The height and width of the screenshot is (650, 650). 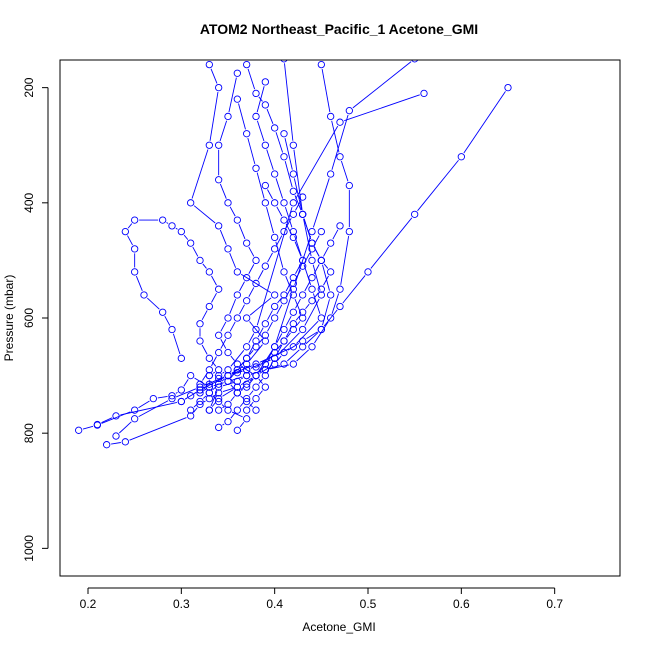 What do you see at coordinates (461, 604) in the screenshot?
I see `x-tick-label: 0.6` at bounding box center [461, 604].